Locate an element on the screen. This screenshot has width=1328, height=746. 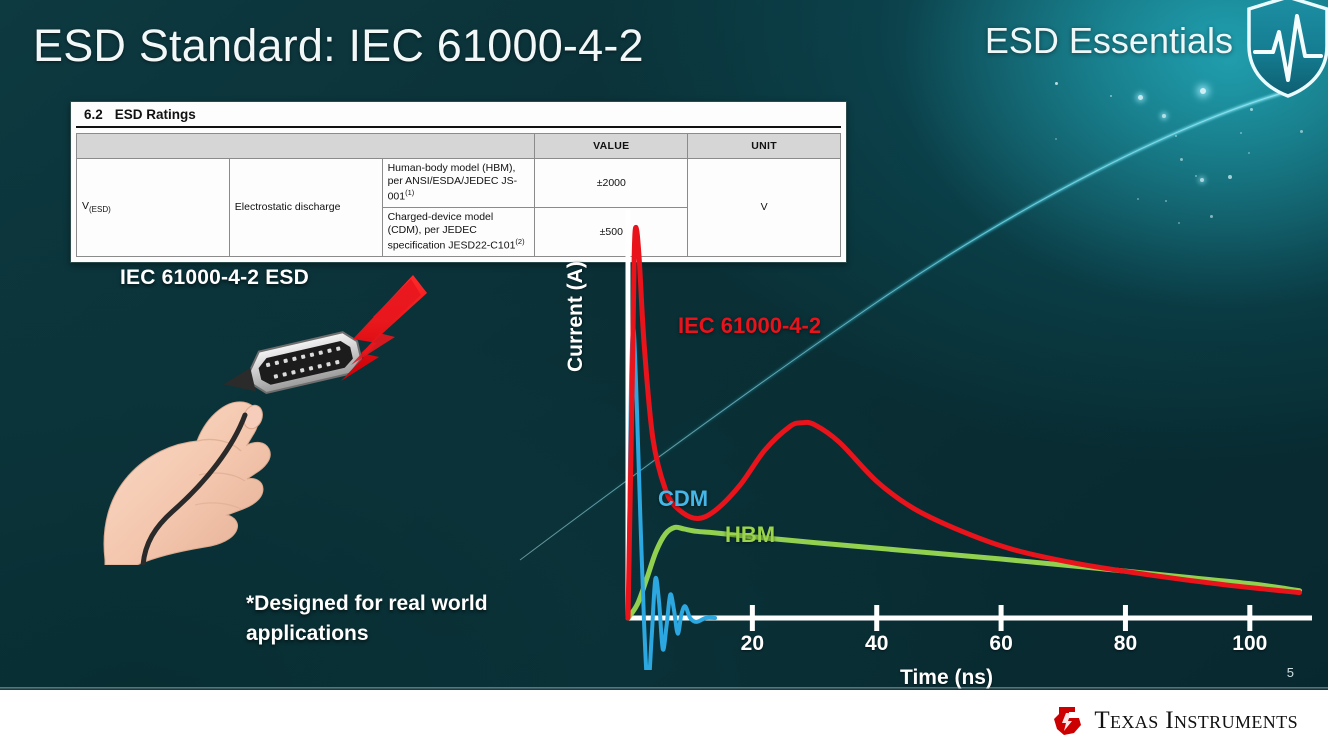
table-section-title: ESD Ratings is located at coordinates (155, 114).